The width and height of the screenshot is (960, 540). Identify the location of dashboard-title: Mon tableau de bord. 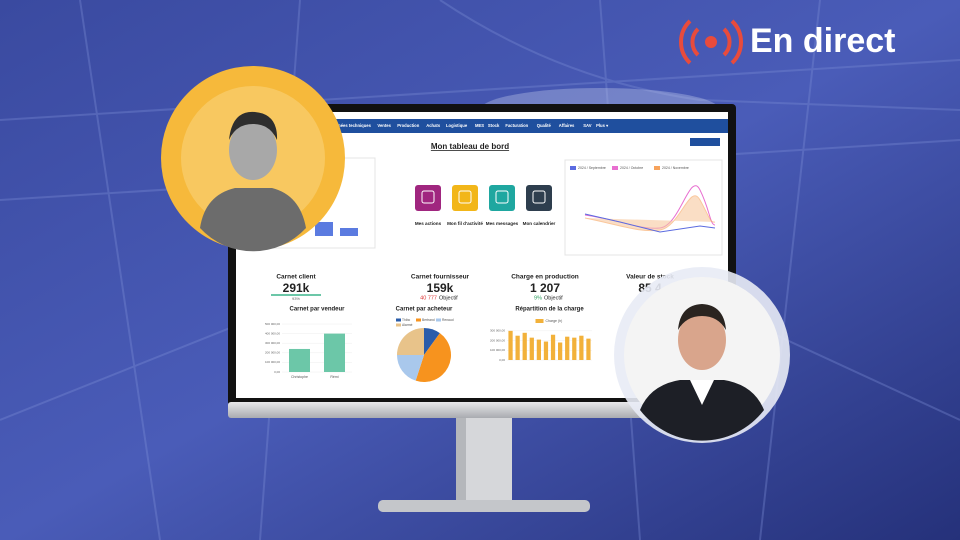
(470, 146).